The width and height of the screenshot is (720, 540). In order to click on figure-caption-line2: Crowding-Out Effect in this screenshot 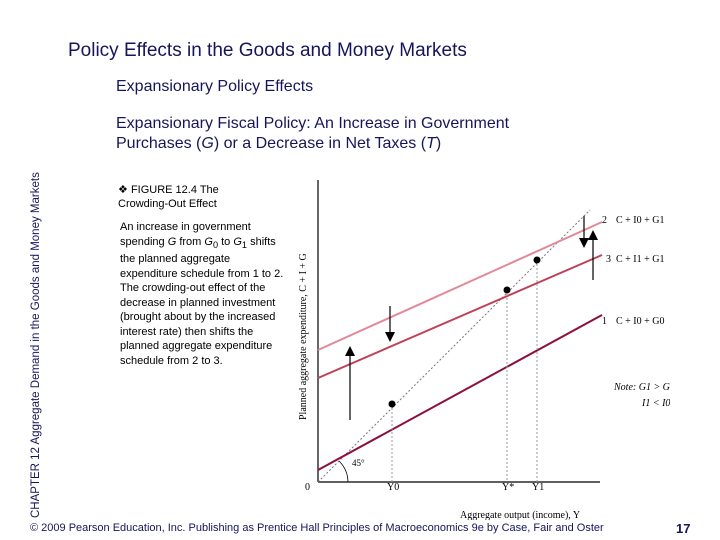, I will do `click(167, 204)`.